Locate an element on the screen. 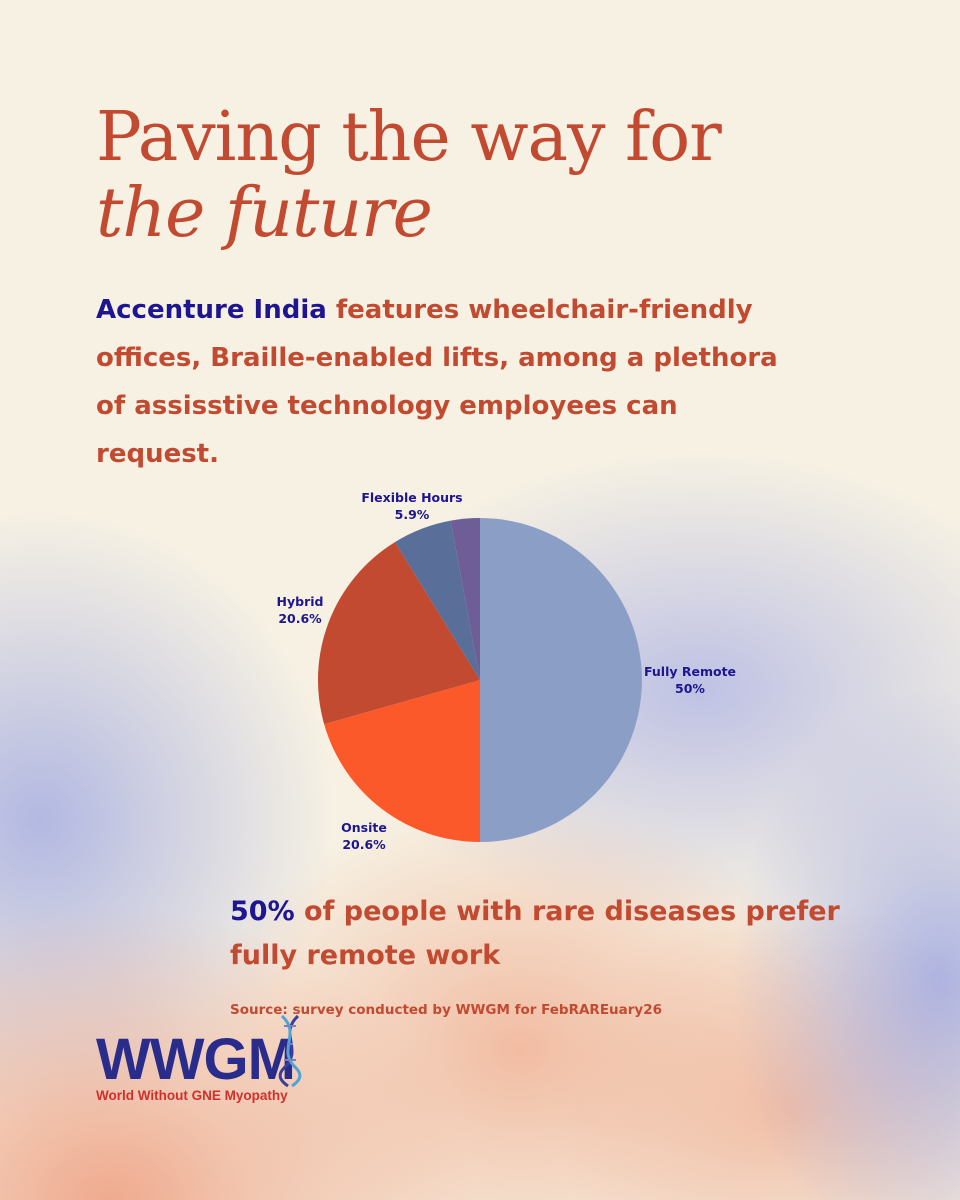  page-title: Paving the way for the future is located at coordinates (409, 175).